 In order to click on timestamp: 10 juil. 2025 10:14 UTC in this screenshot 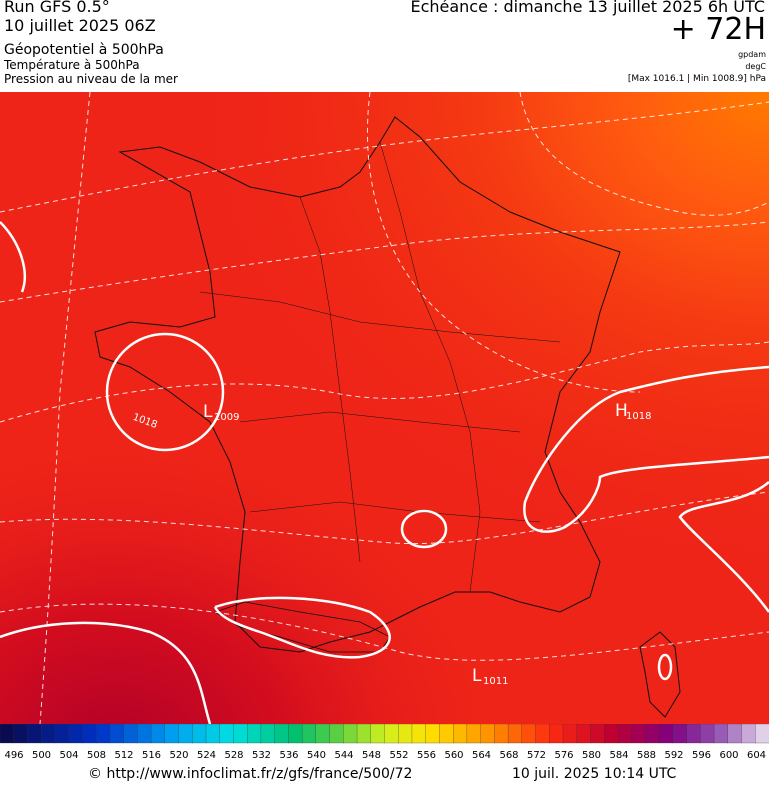, I will do `click(594, 774)`.